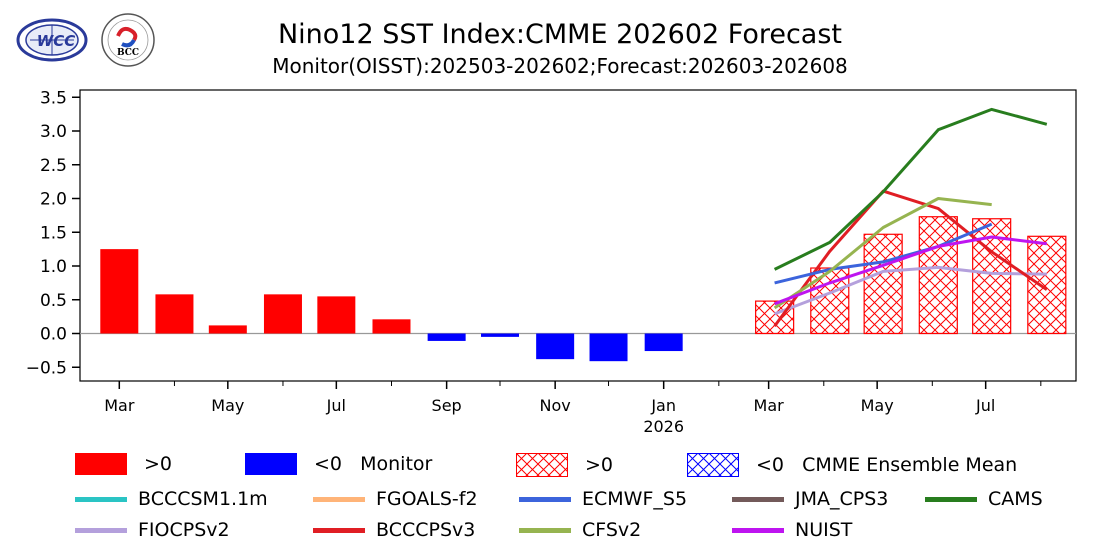  Describe the element at coordinates (53, 267) in the screenshot. I see `y-tick-label: 1.0` at that location.